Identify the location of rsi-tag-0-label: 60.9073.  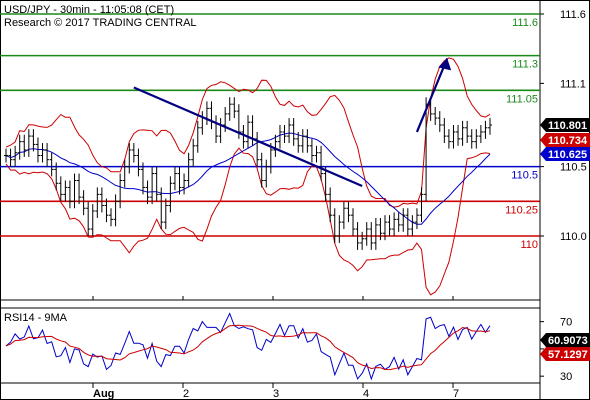
(568, 341).